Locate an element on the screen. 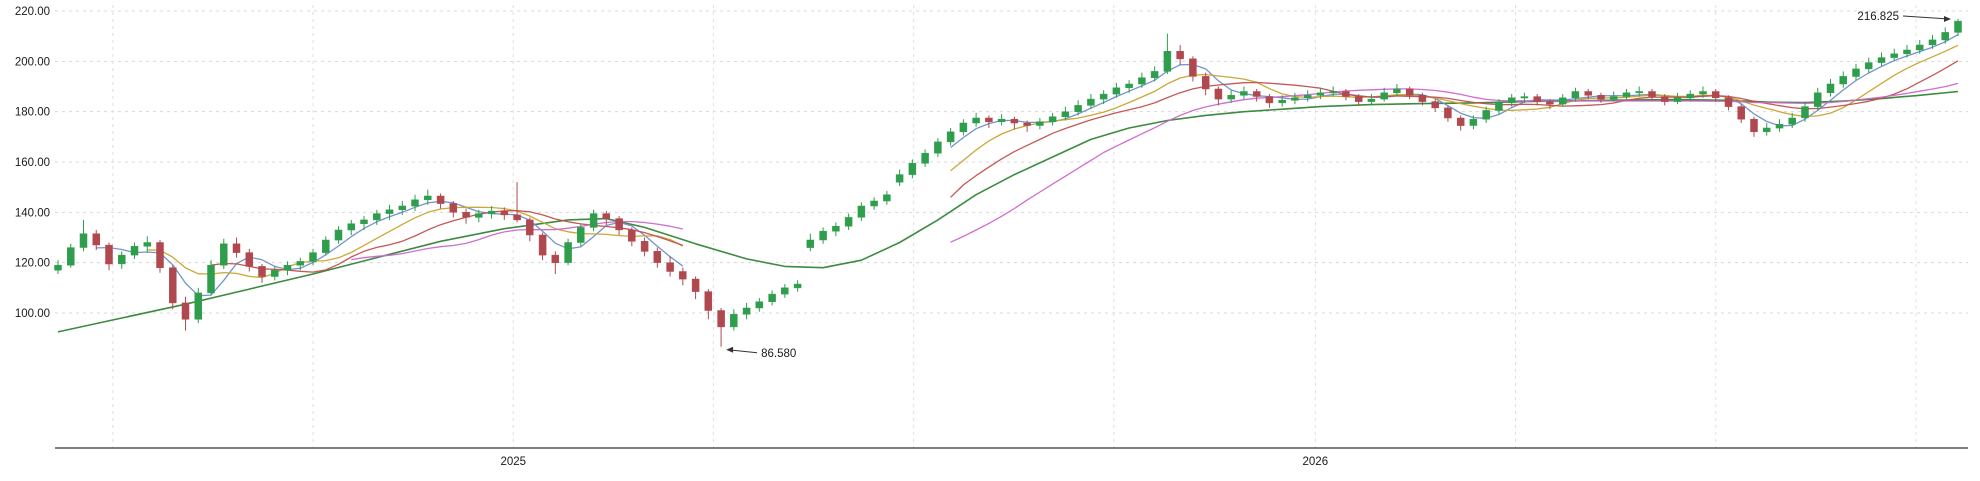  x-axis-label: 2025 is located at coordinates (513, 462).